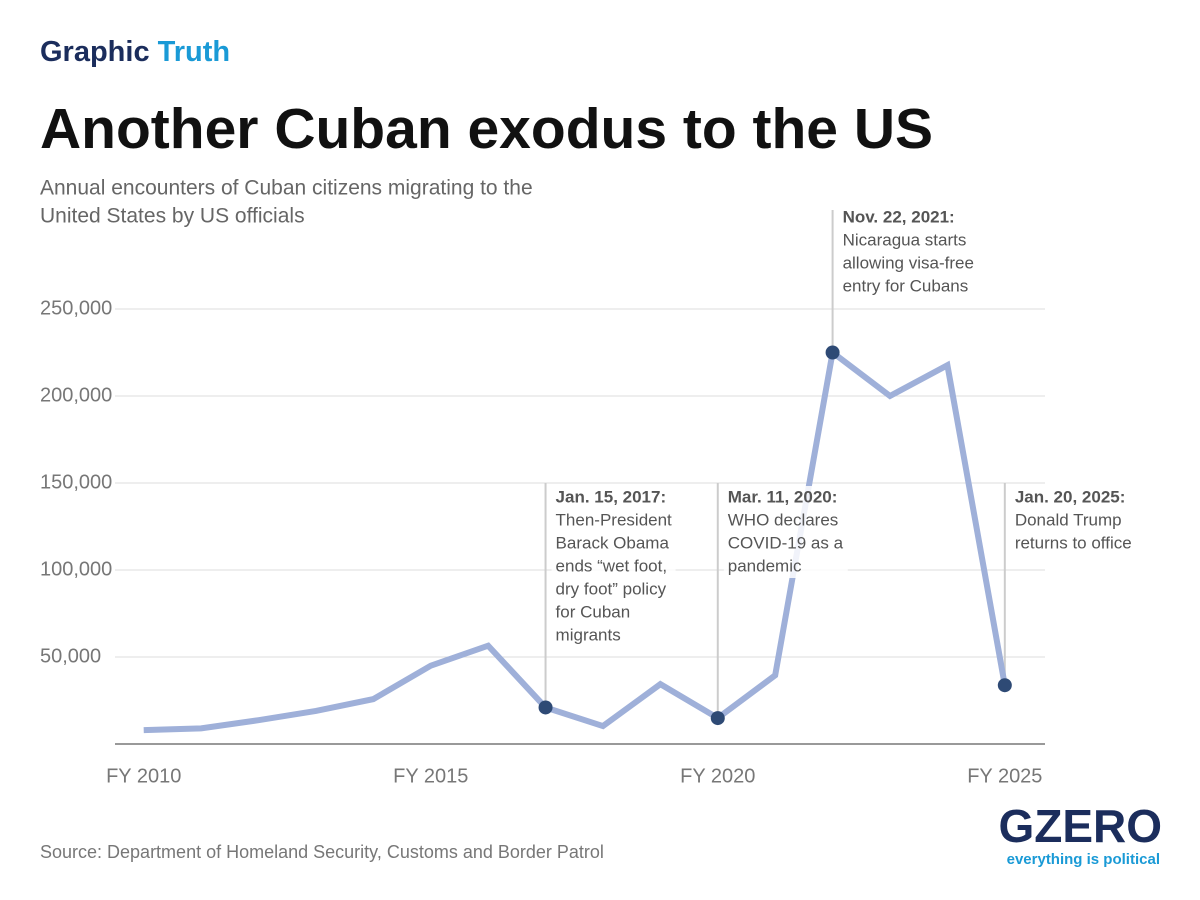 This screenshot has width=1200, height=900. Describe the element at coordinates (1004, 776) in the screenshot. I see `x-tick-label: FY 2025` at that location.